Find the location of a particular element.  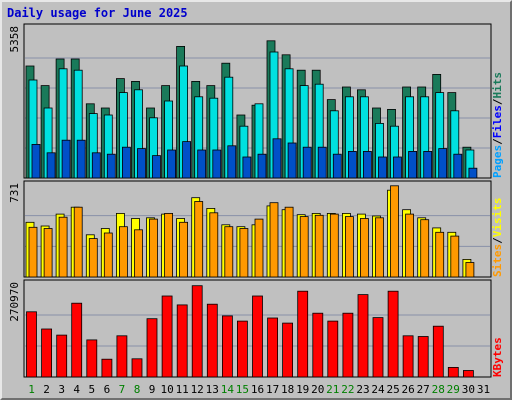

hits-files-pages-max-label: 5358 is located at coordinates (14, 39).